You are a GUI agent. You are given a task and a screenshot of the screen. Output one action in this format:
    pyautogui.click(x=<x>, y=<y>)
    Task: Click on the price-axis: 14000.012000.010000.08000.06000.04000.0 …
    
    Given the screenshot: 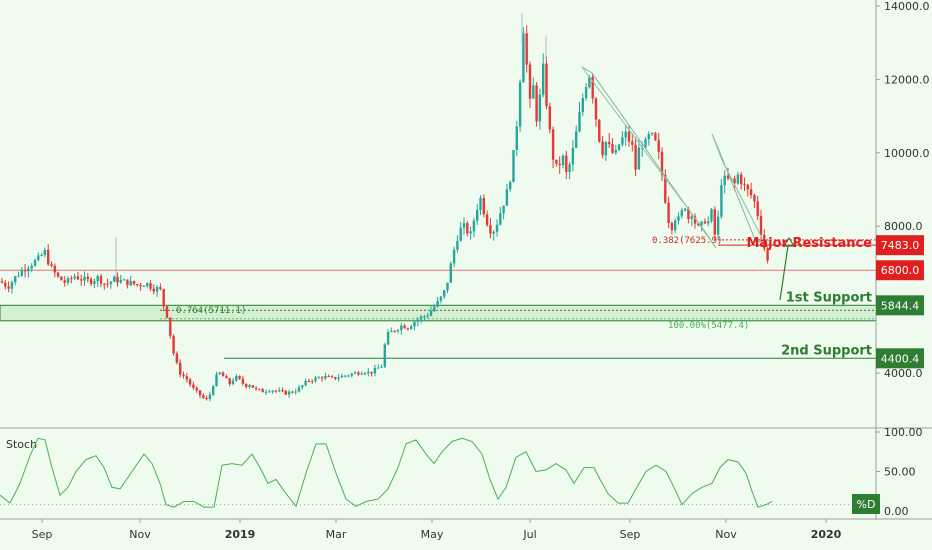 What is the action you would take?
    pyautogui.click(x=902, y=260)
    